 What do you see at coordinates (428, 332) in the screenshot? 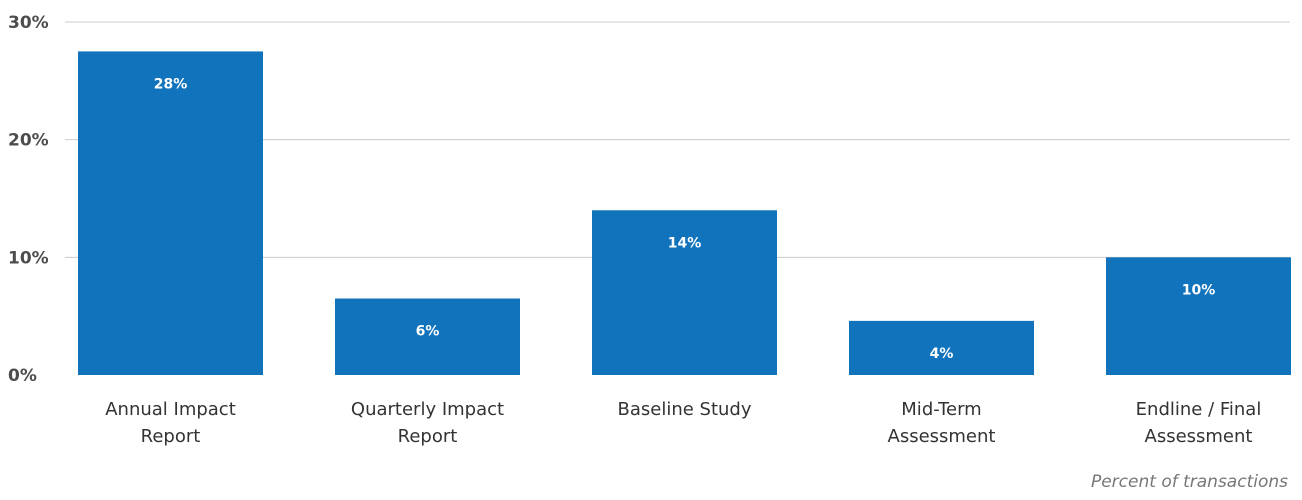
I see `bar-data-label: 6%` at bounding box center [428, 332].